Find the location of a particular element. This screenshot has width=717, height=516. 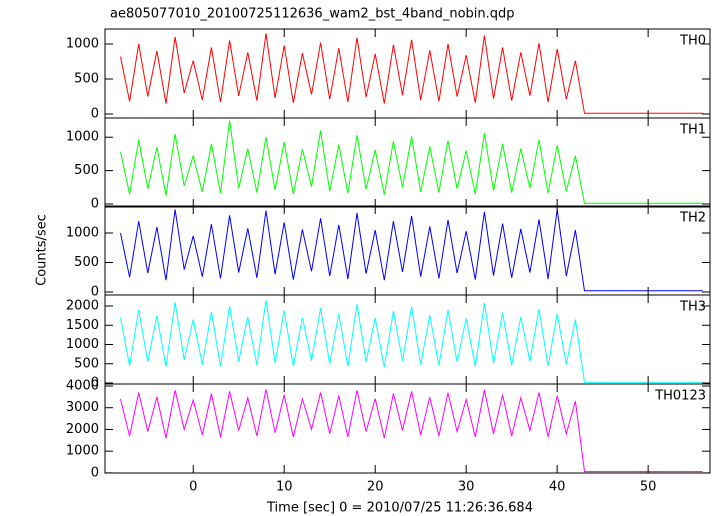

panel-label: TH0123 is located at coordinates (680, 396).